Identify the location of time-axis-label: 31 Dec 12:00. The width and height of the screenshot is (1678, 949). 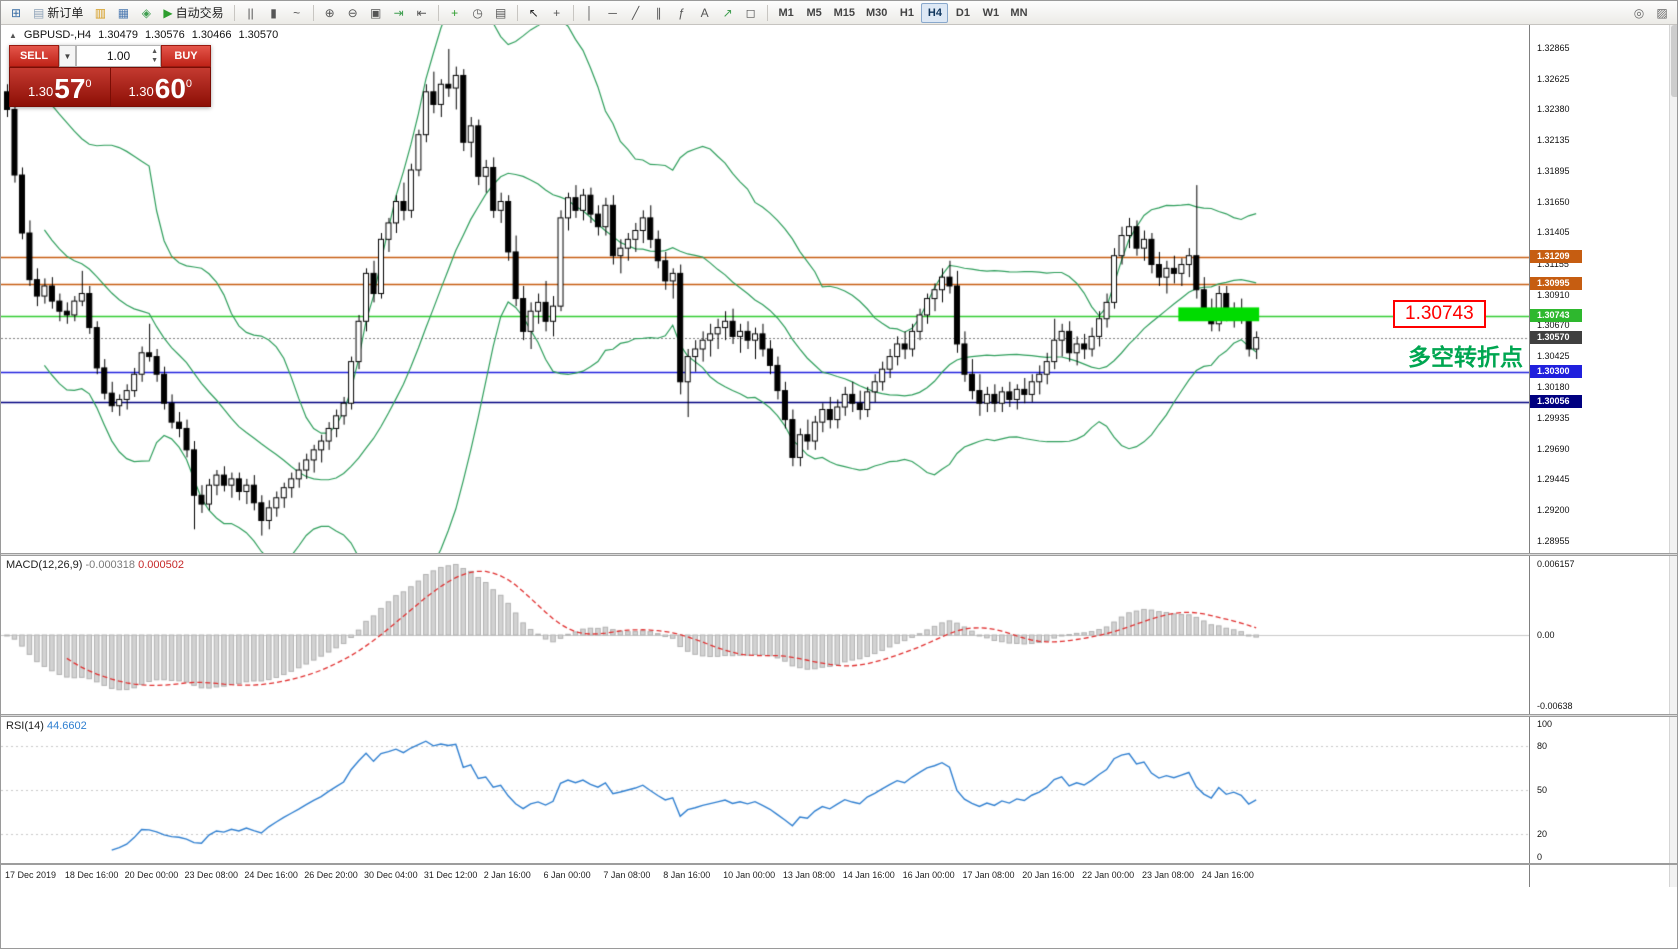
(450, 875).